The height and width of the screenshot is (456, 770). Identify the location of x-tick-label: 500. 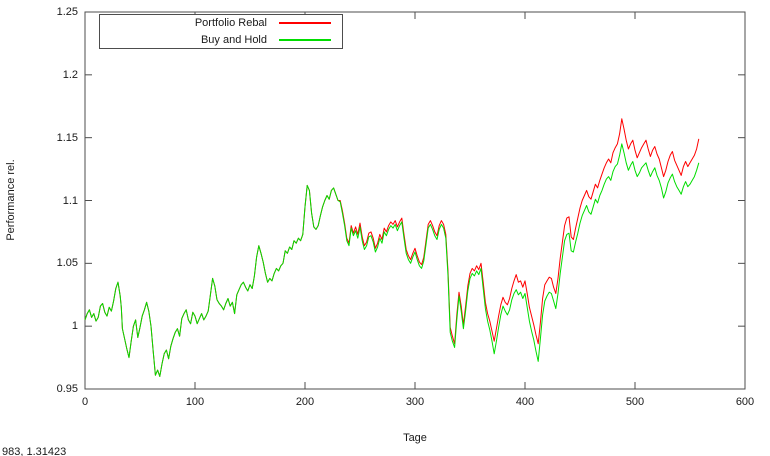
(635, 402).